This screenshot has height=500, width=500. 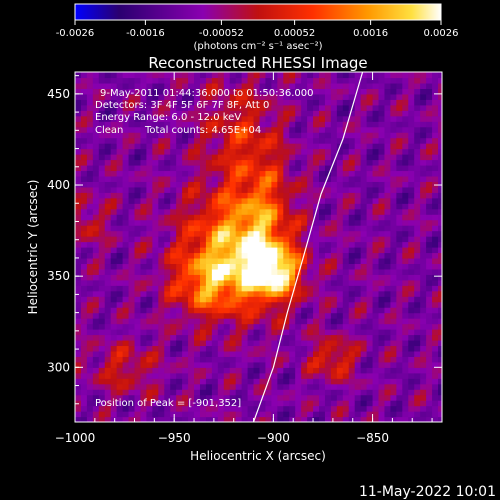 What do you see at coordinates (294, 33) in the screenshot?
I see `colorbar-tick-label: 0.00052` at bounding box center [294, 33].